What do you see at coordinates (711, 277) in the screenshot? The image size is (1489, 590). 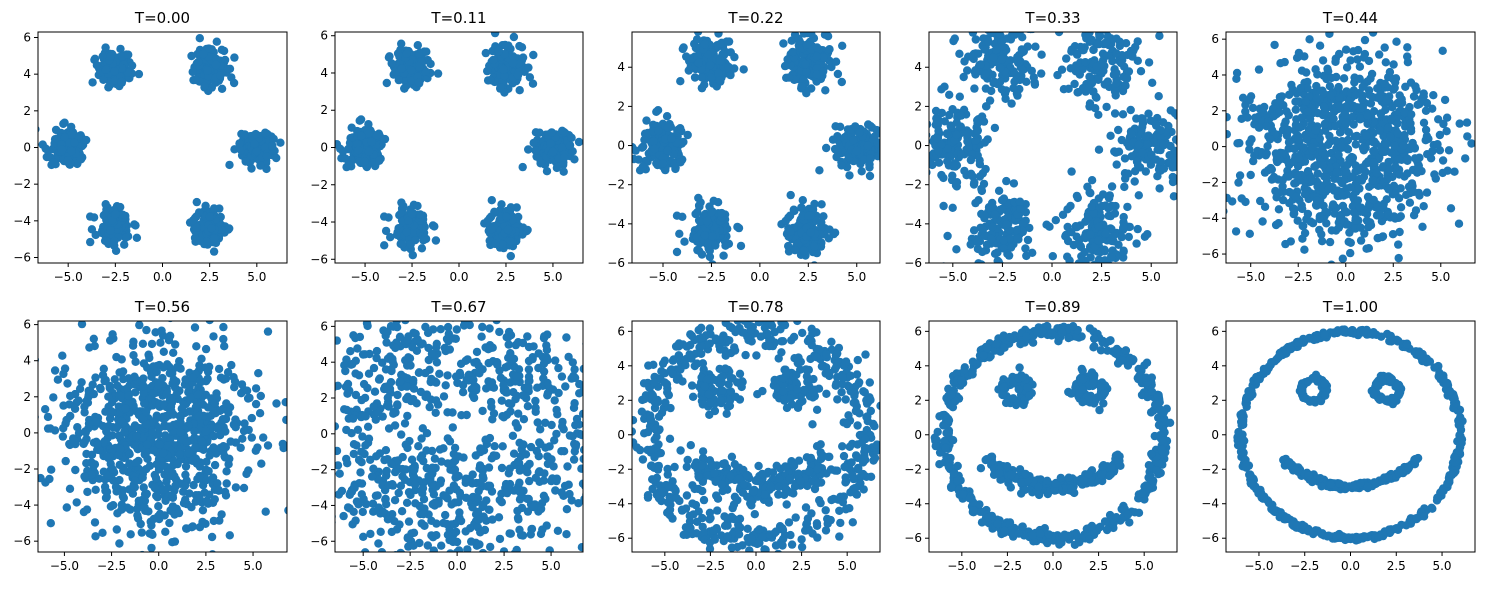 I see `x-tick-label: −2.5` at bounding box center [711, 277].